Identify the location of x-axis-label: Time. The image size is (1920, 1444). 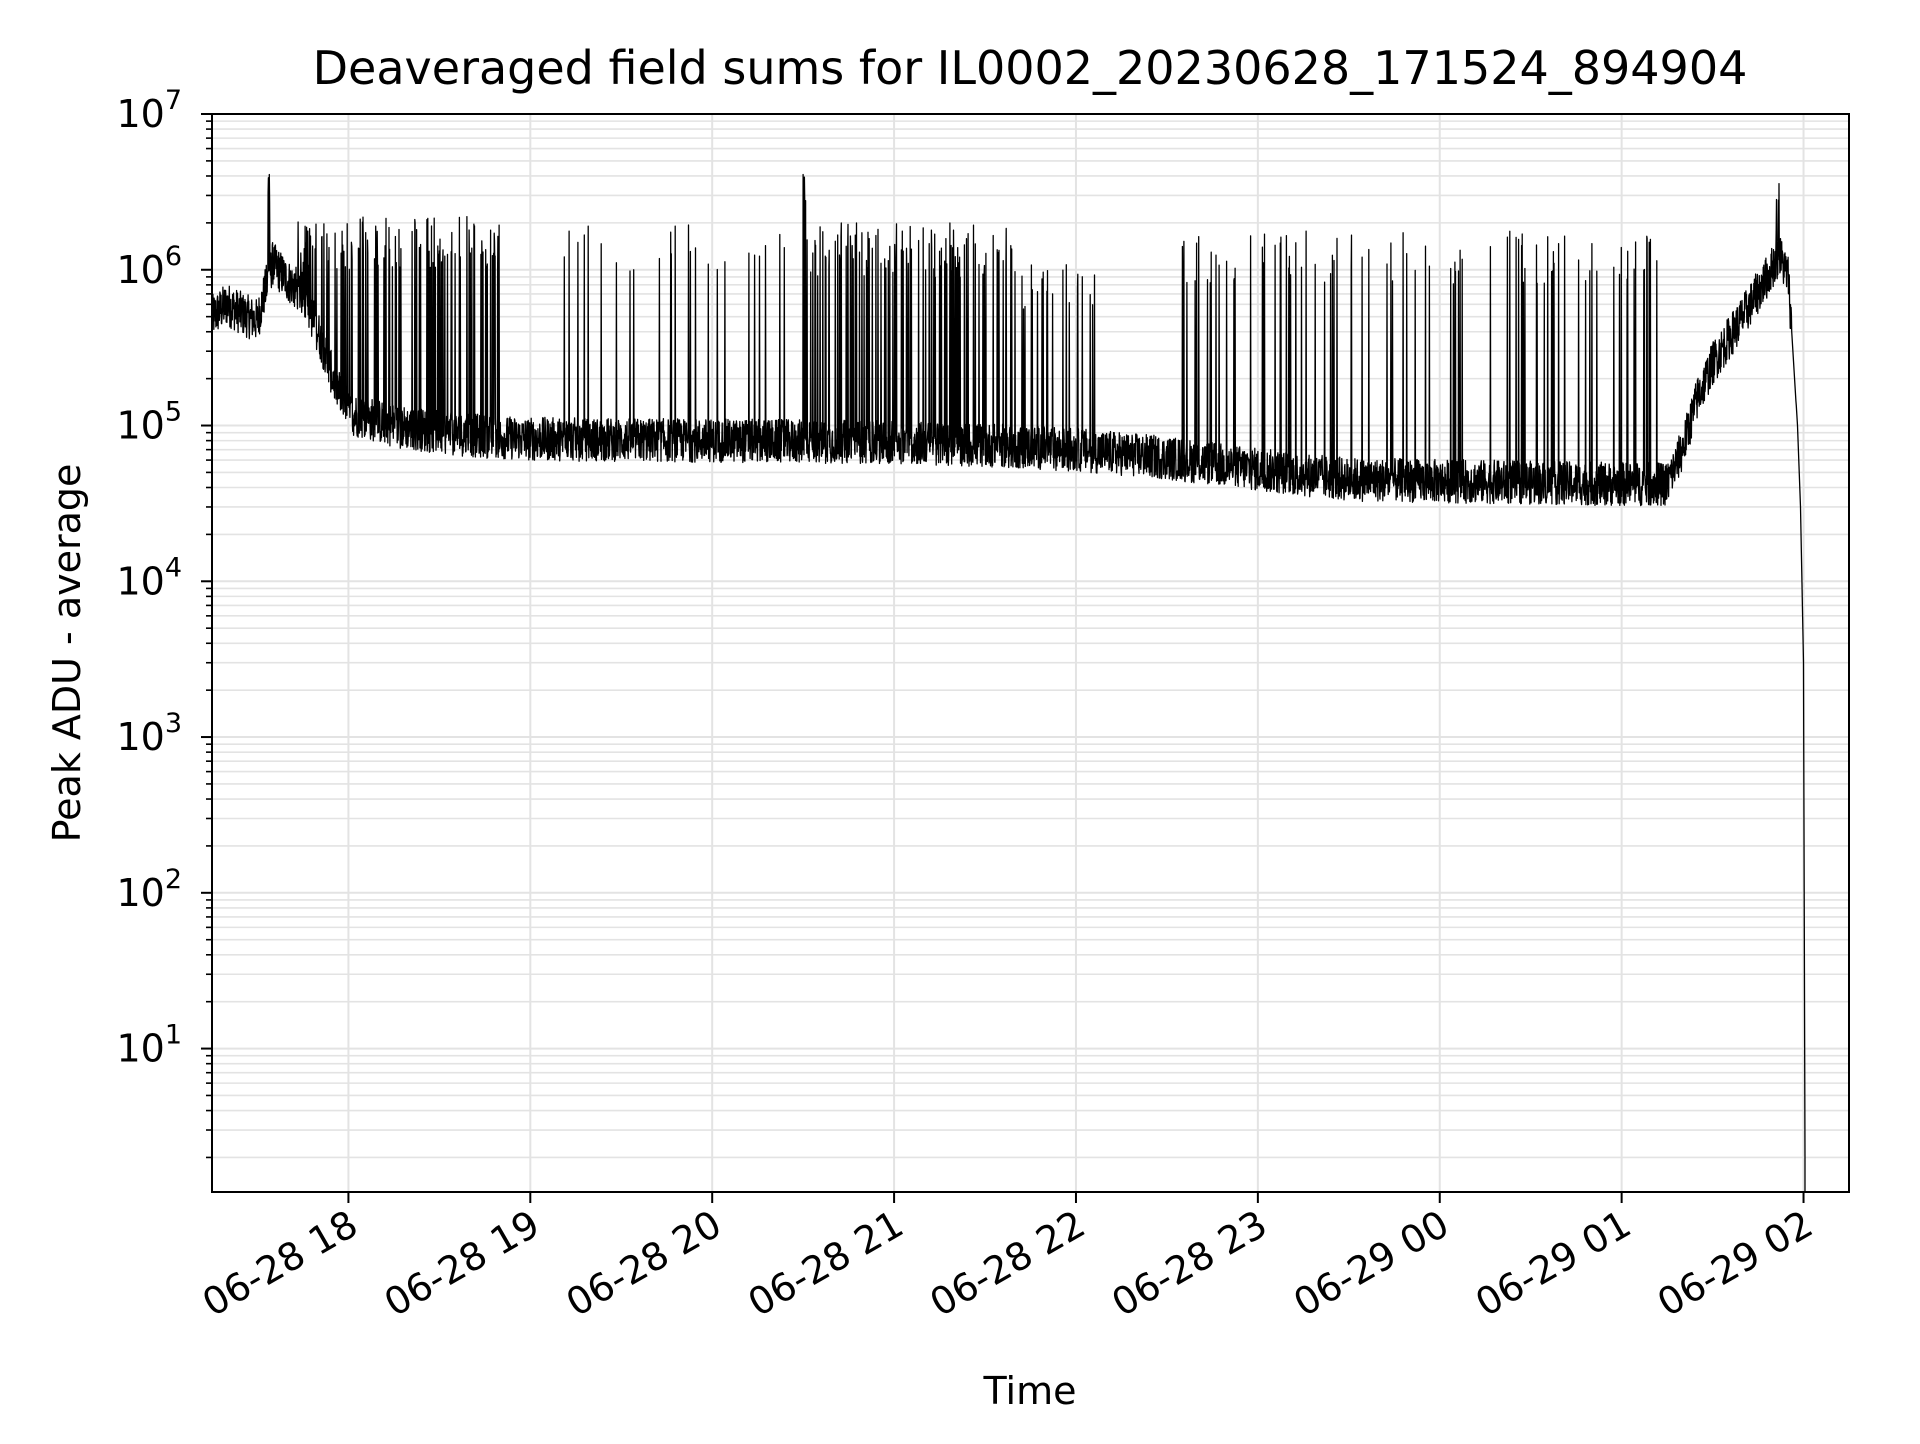
(1030, 1391).